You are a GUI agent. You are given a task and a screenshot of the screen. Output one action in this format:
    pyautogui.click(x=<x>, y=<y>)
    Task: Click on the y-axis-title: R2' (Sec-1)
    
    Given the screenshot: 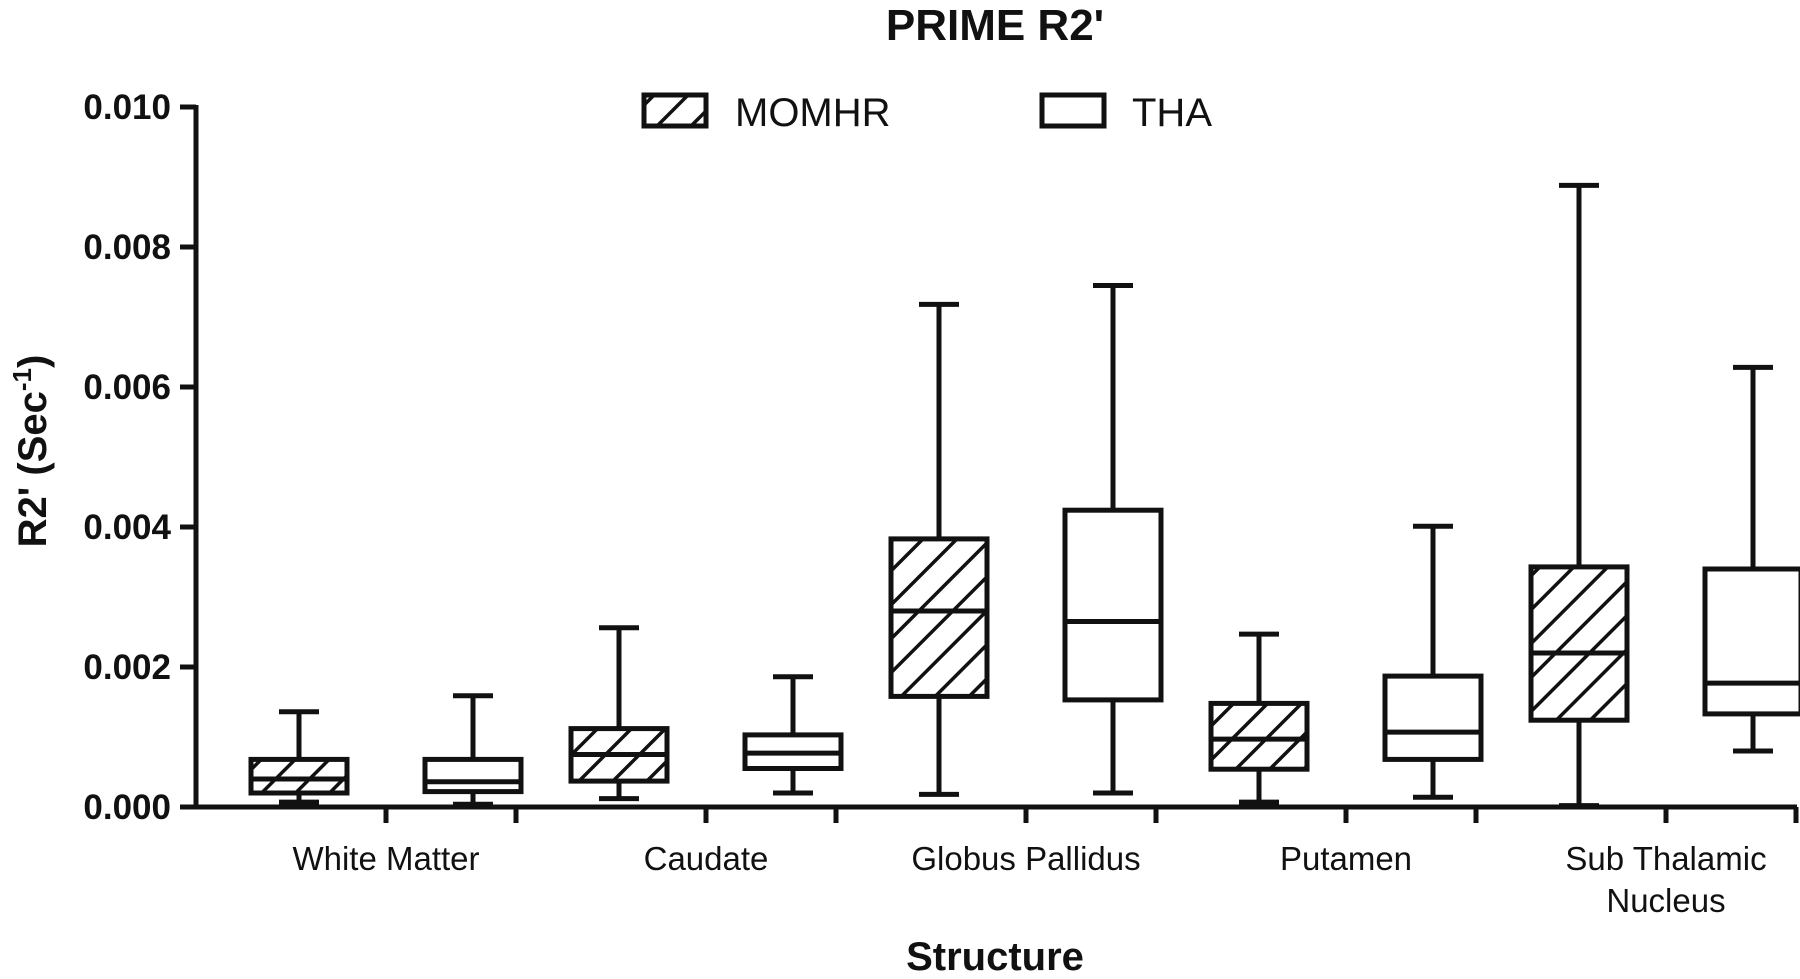 What is the action you would take?
    pyautogui.click(x=31, y=451)
    